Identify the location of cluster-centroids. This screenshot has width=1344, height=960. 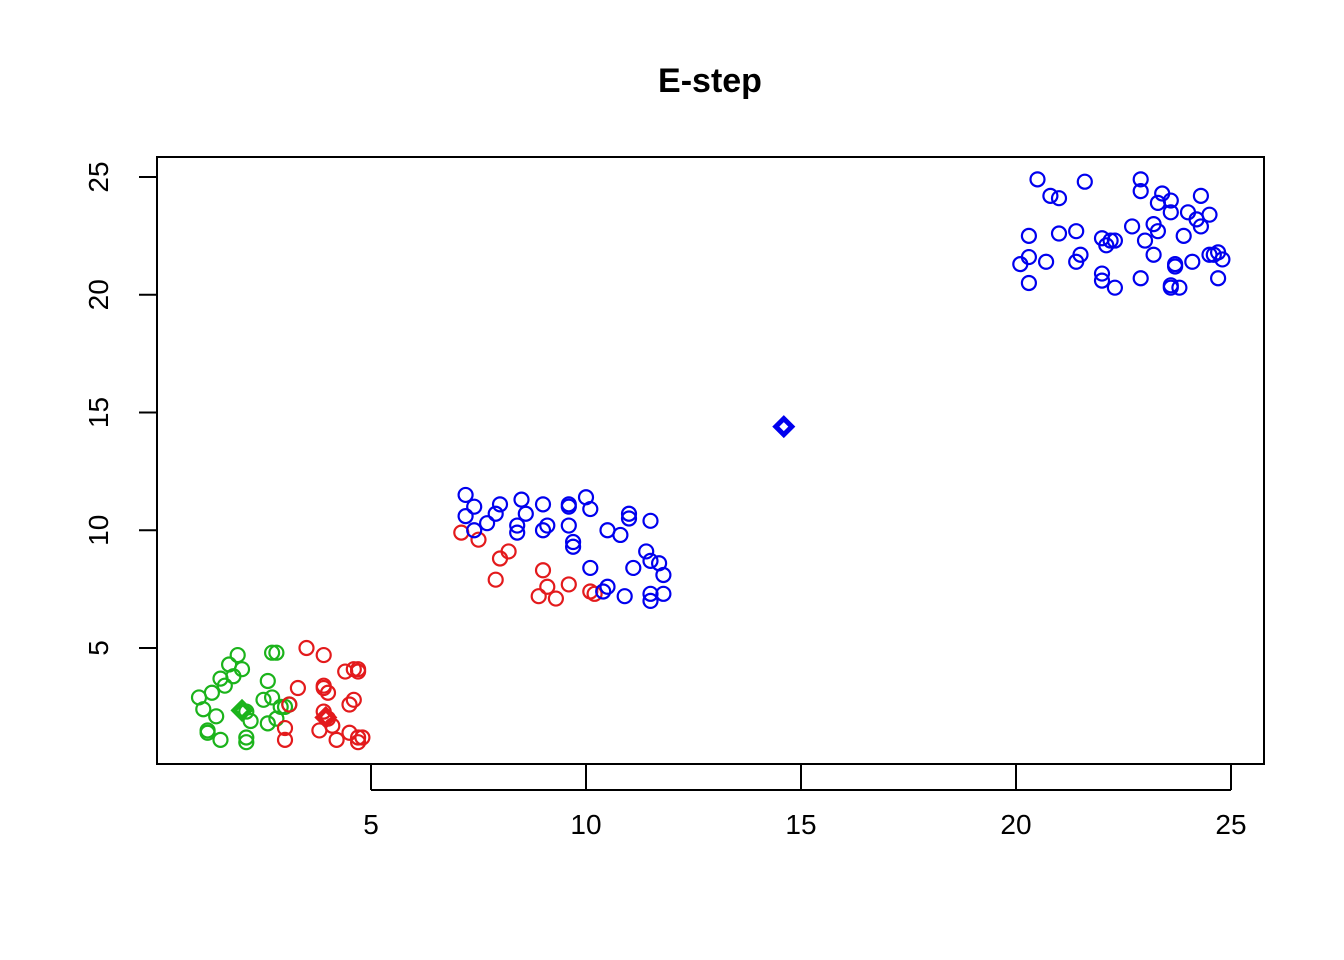
(513, 572).